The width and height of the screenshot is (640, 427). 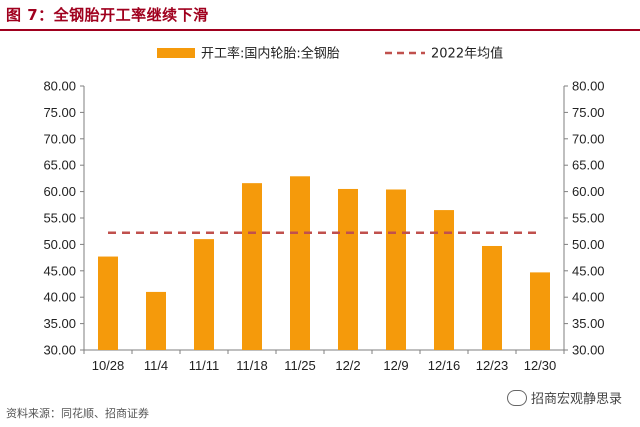 I want to click on y2-tick-label: 55.00, so click(x=588, y=218).